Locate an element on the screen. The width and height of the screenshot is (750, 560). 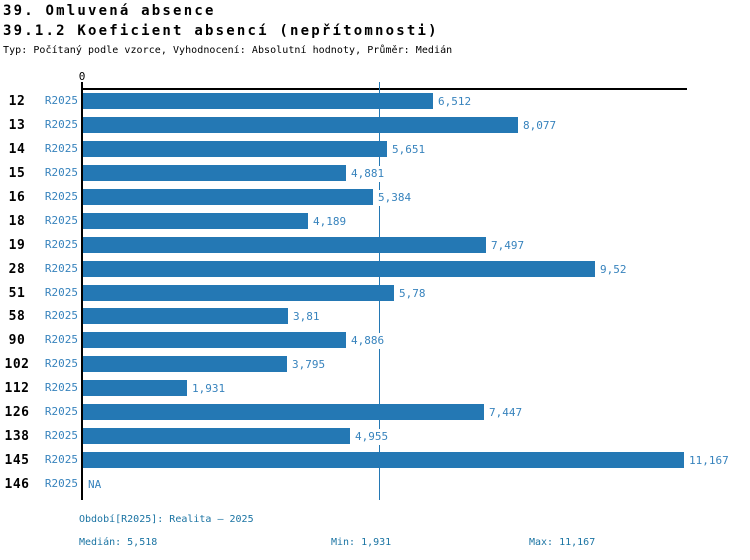
row-category-label: 15 is located at coordinates (17, 173).